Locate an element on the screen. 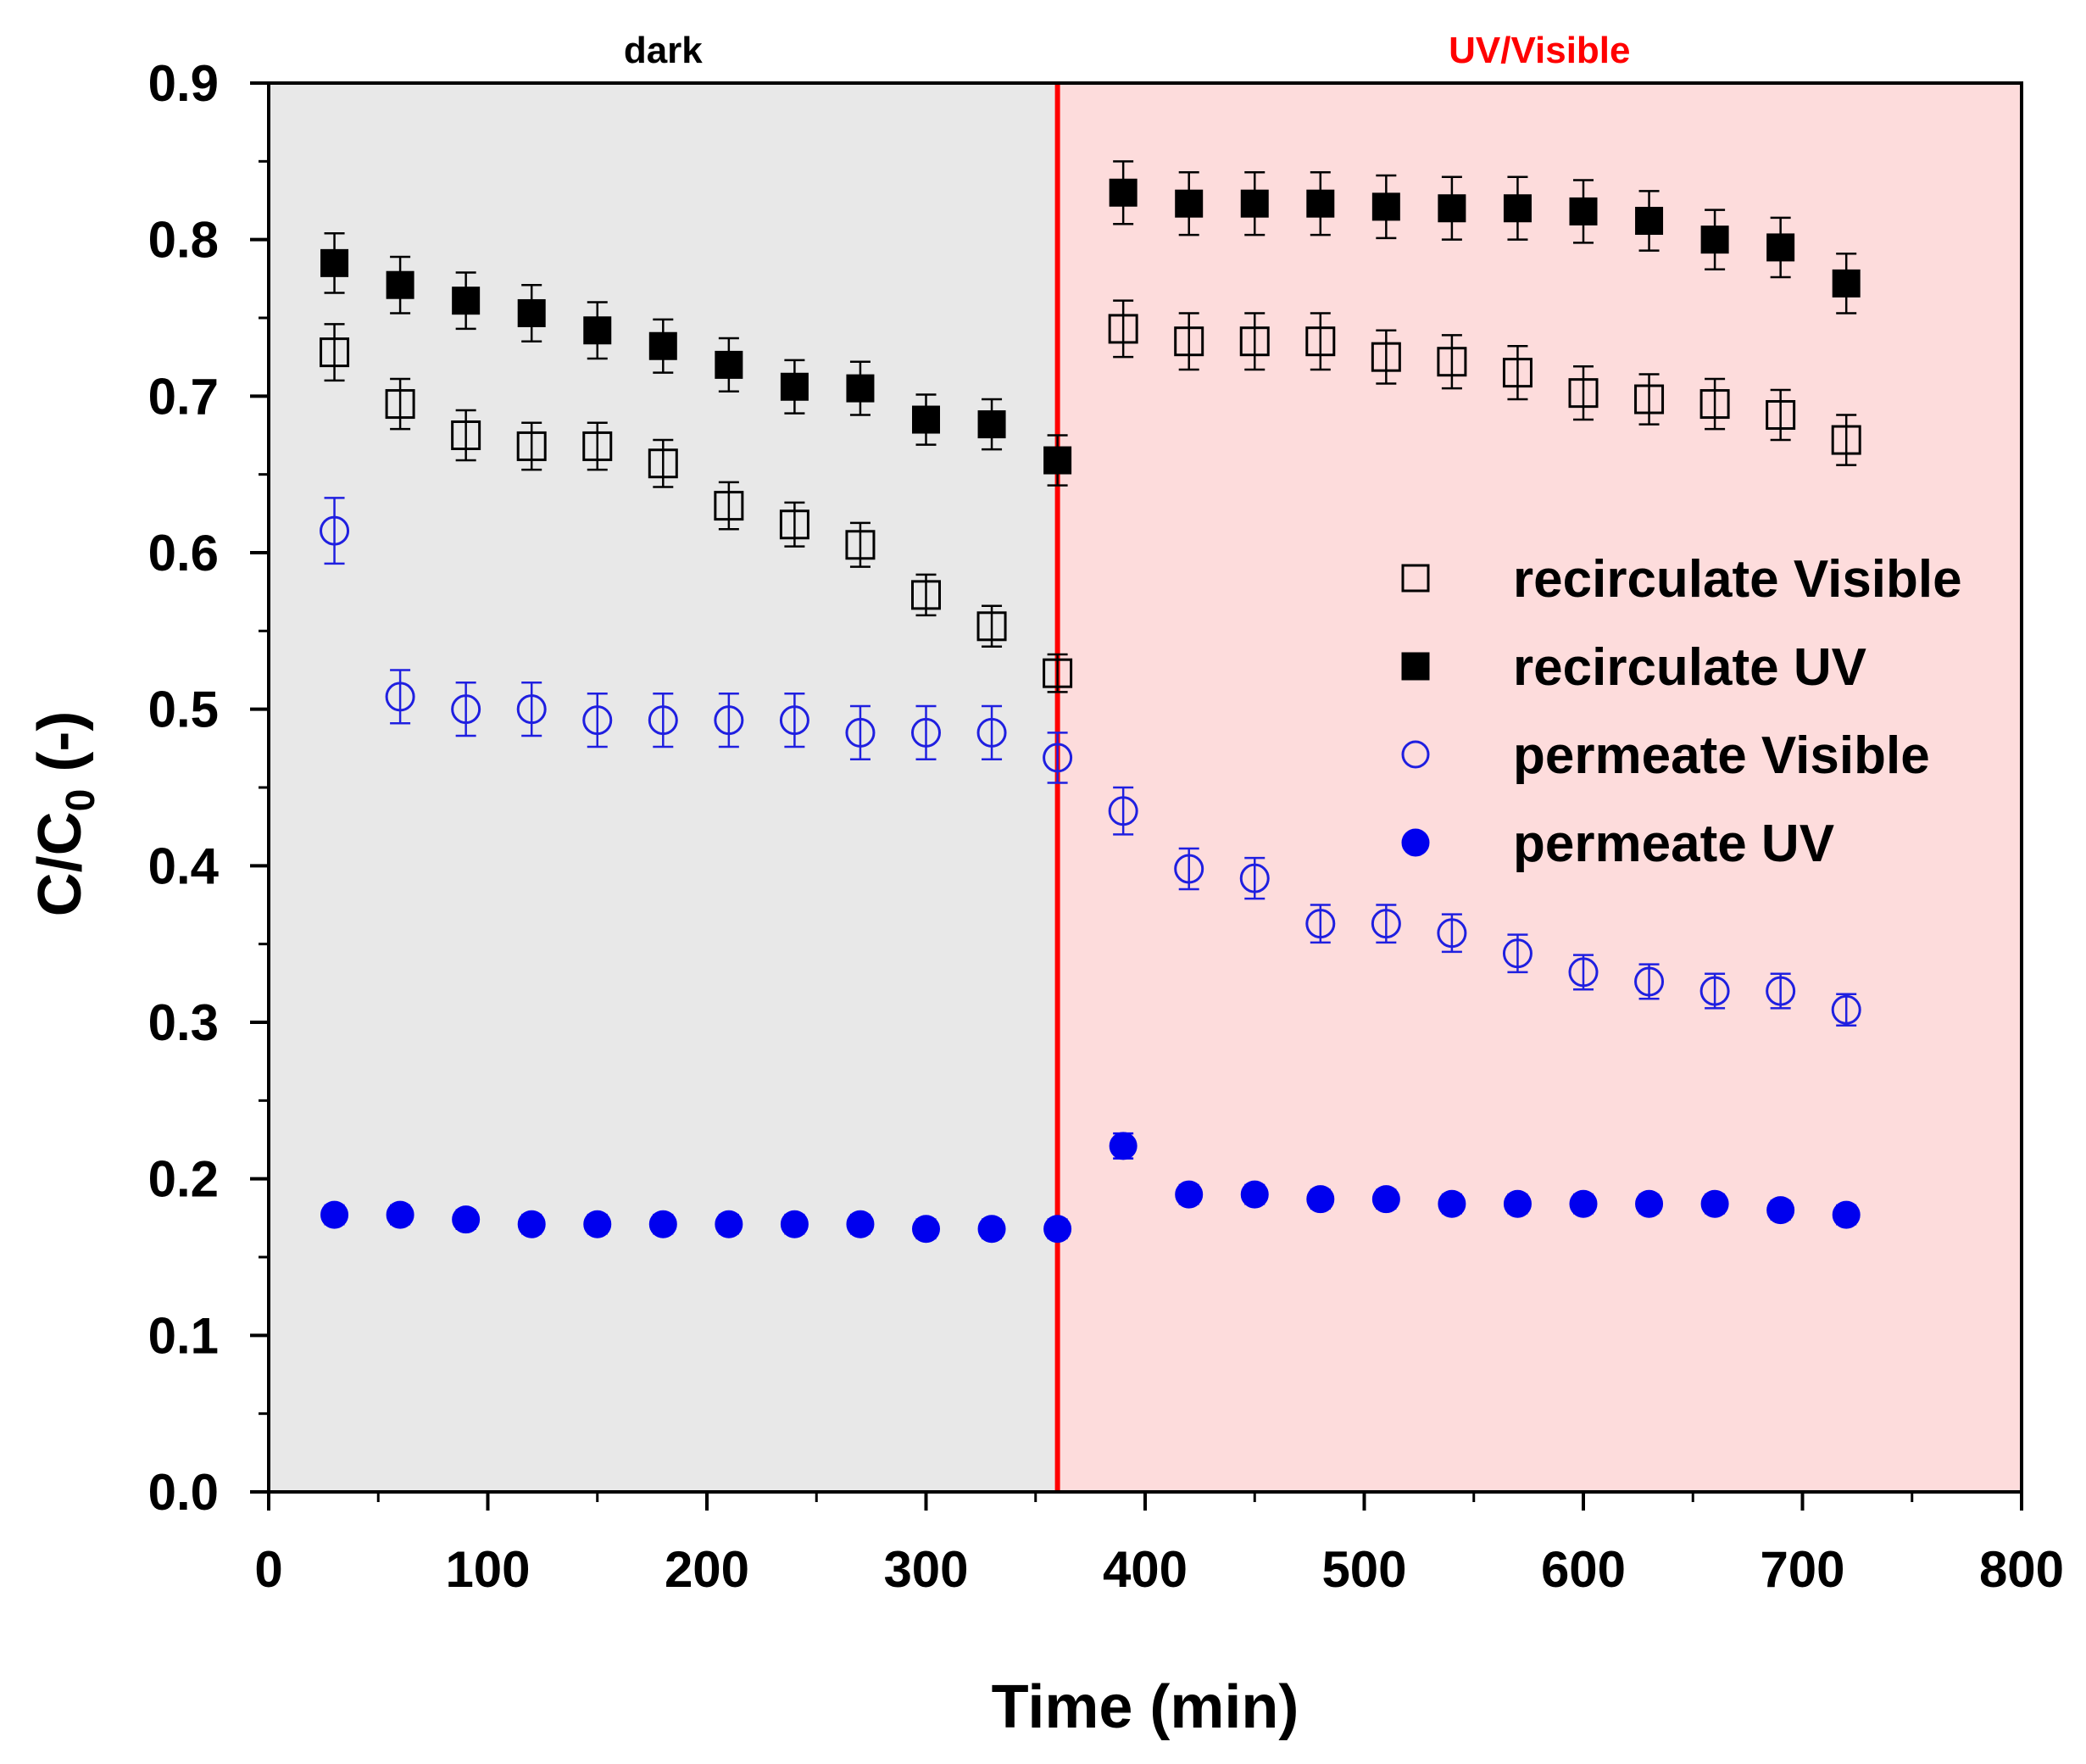  legend-item-recirculate-visible: recirculate Visible is located at coordinates (1682, 579).